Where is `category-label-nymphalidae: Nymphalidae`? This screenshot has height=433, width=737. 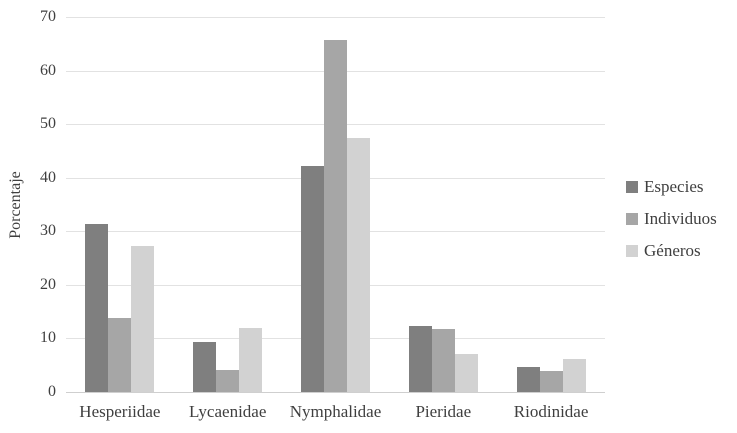
category-label-nymphalidae: Nymphalidae is located at coordinates (335, 411).